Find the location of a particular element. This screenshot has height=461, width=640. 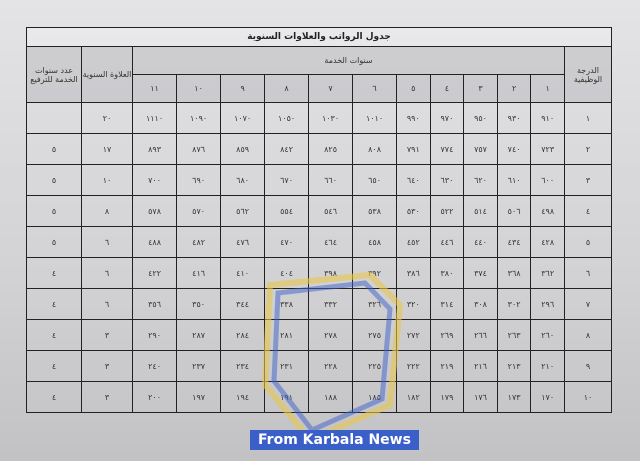

salary-cell: ٦٦٠ is located at coordinates (331, 180).